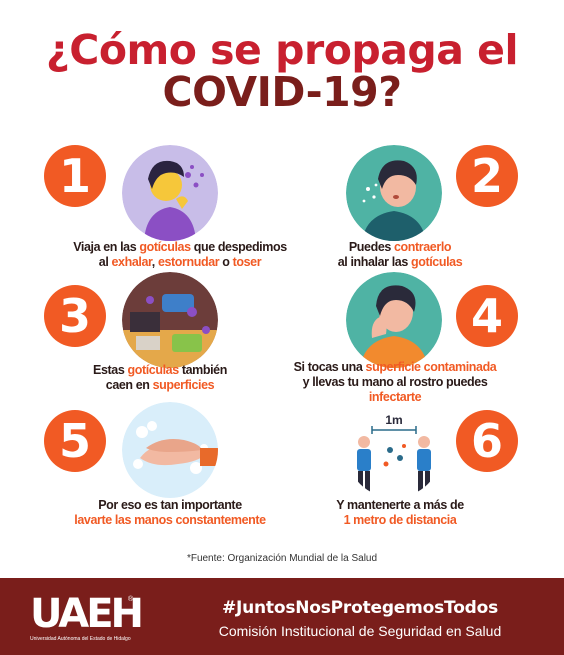  Describe the element at coordinates (360, 608) in the screenshot. I see `hashtag: #JuntosNosProtegemosTodos` at that location.